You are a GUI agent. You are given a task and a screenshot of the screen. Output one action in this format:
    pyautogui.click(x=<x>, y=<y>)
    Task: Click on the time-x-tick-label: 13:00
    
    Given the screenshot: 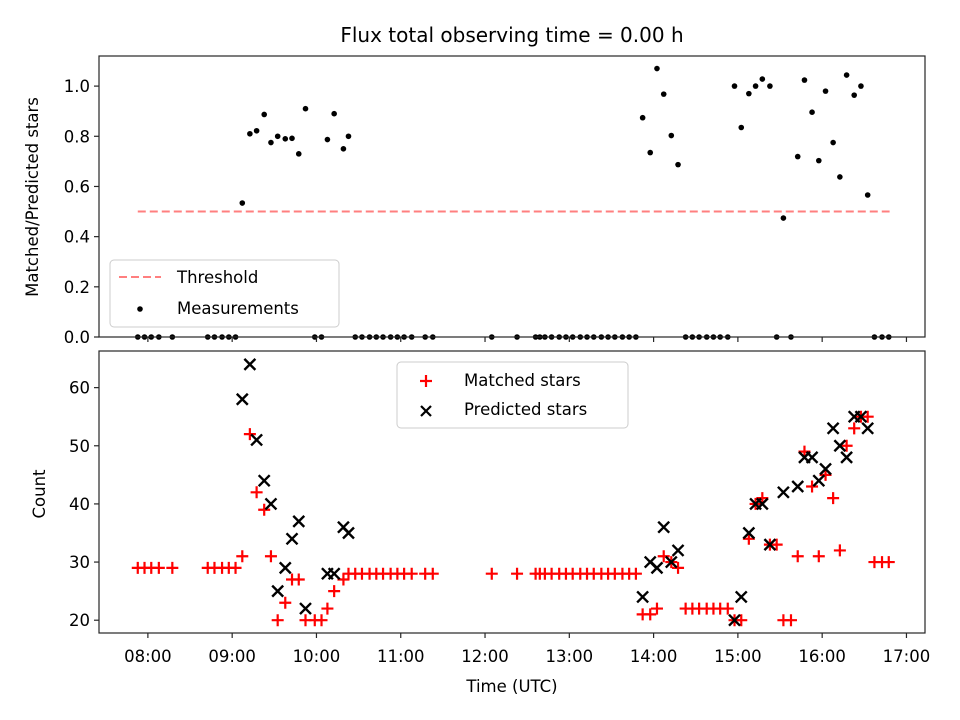 What is the action you would take?
    pyautogui.click(x=570, y=656)
    